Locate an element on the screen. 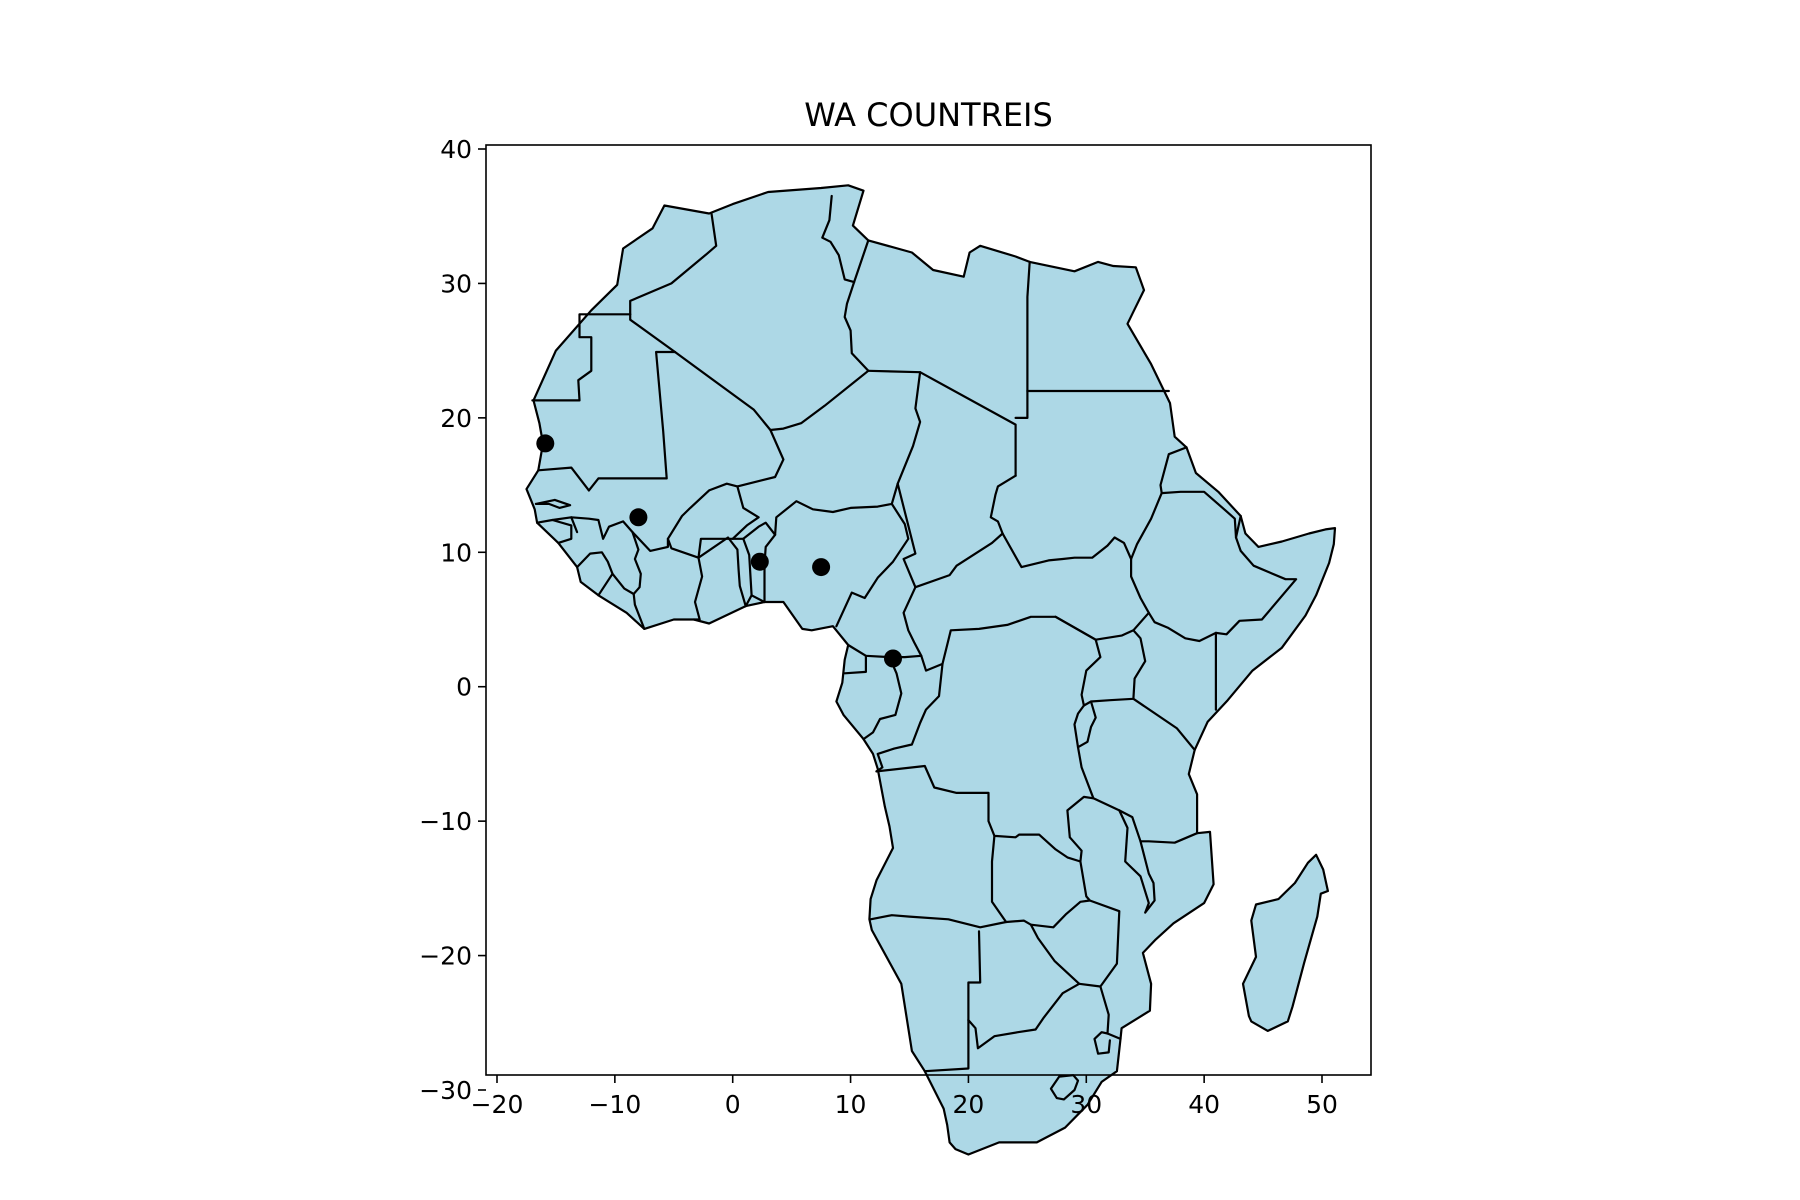 The width and height of the screenshot is (1800, 1200). x-tick-label: 40 is located at coordinates (1204, 1104).